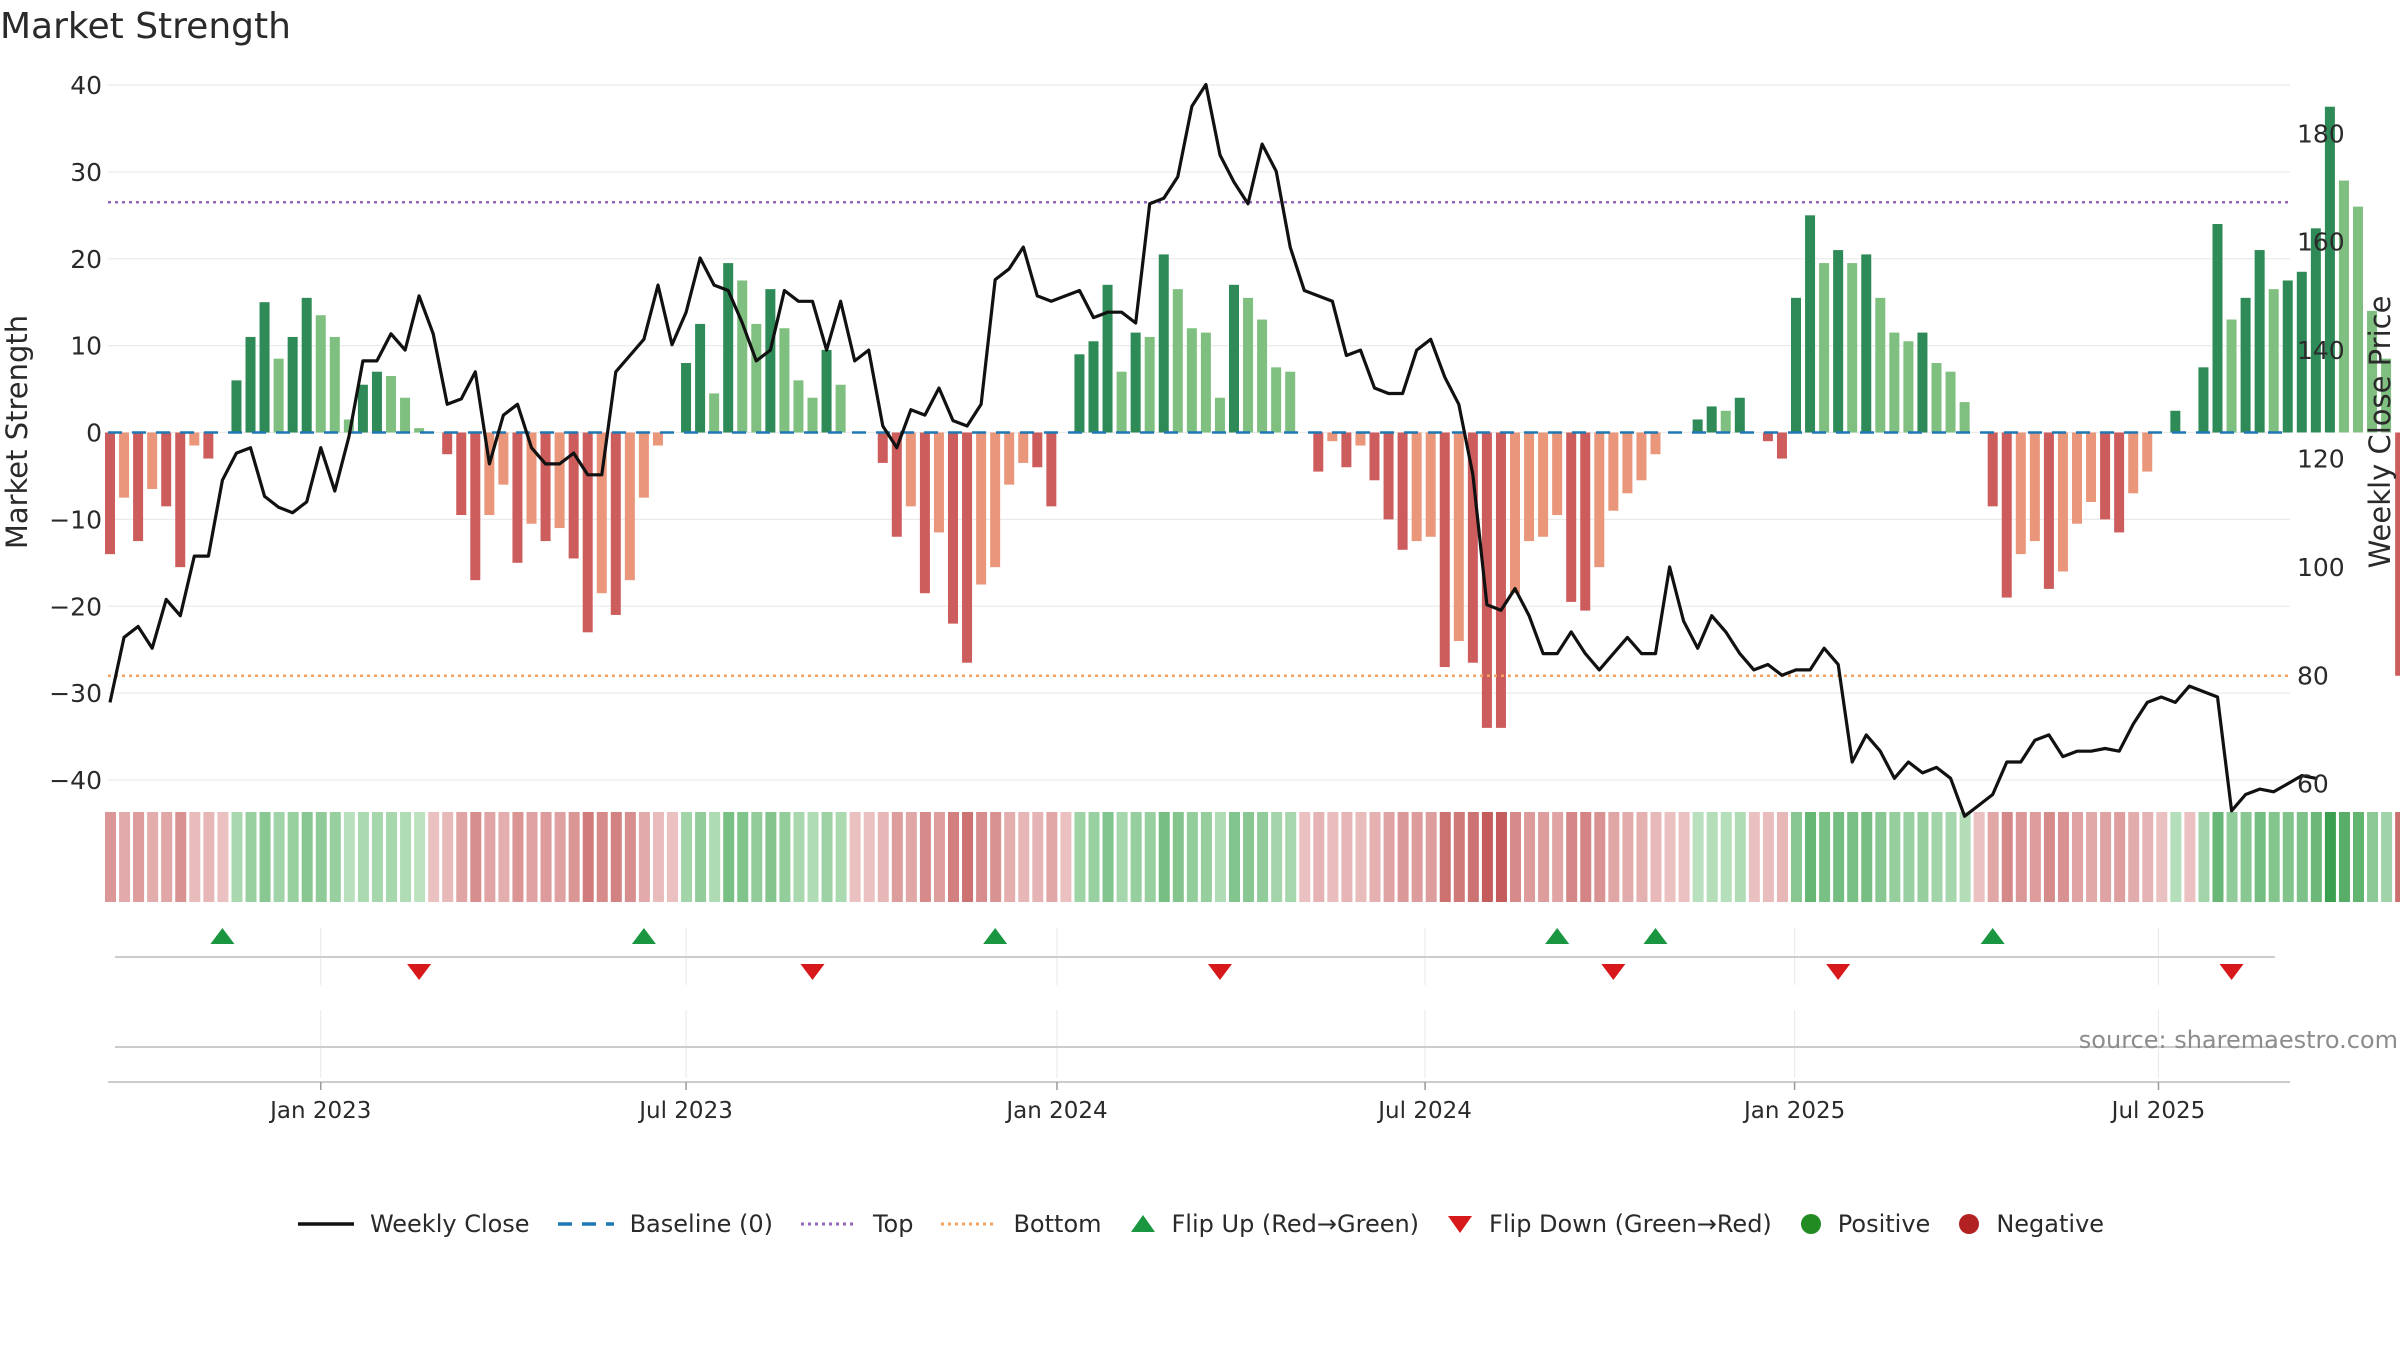 This screenshot has width=2400, height=1350. I want to click on source-text: source: sharemaestro.com, so click(2238, 1040).